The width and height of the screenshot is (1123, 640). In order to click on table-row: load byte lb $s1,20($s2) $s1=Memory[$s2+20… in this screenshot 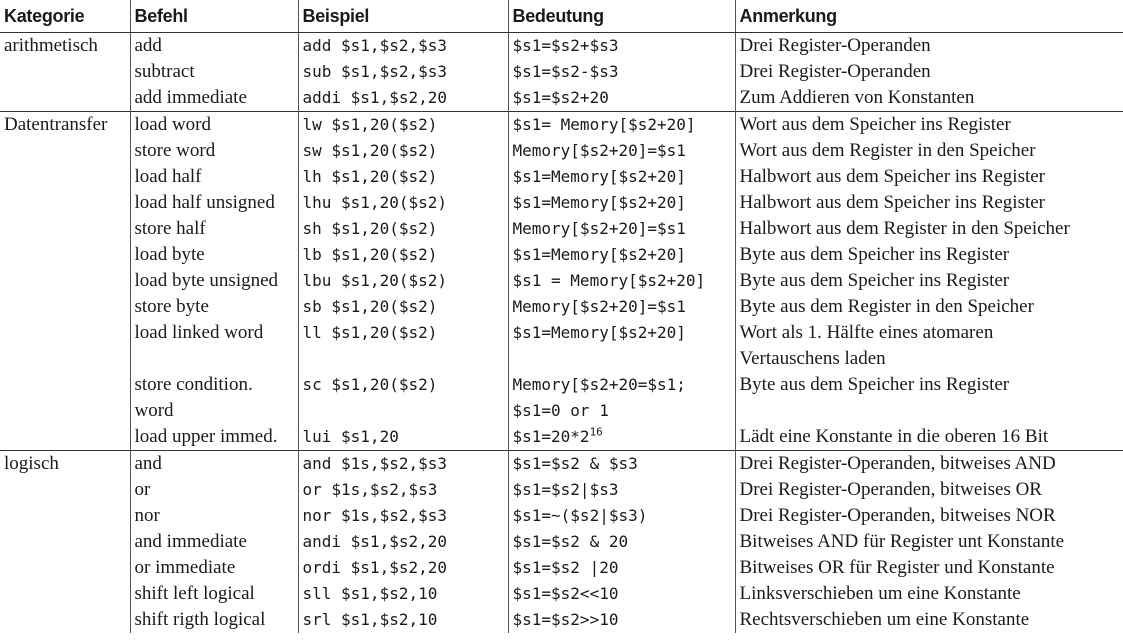, I will do `click(561, 255)`.